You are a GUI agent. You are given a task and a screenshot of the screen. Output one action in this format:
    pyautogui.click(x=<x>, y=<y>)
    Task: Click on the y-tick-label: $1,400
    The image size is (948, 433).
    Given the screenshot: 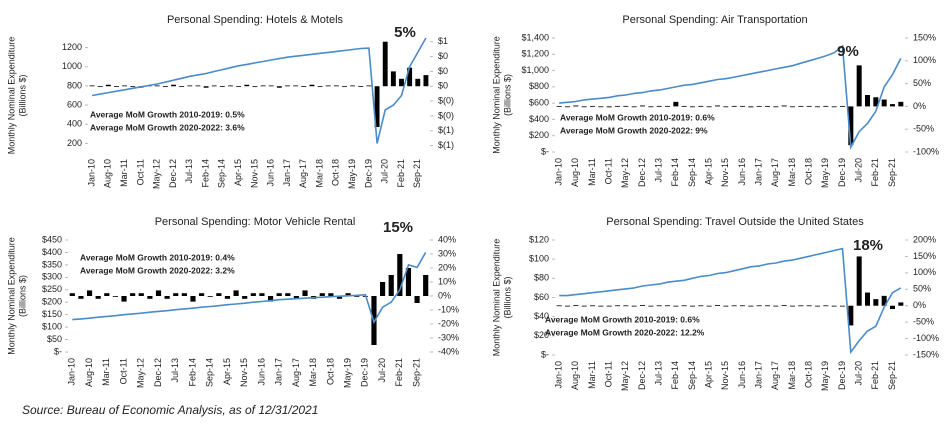 What is the action you would take?
    pyautogui.click(x=535, y=37)
    